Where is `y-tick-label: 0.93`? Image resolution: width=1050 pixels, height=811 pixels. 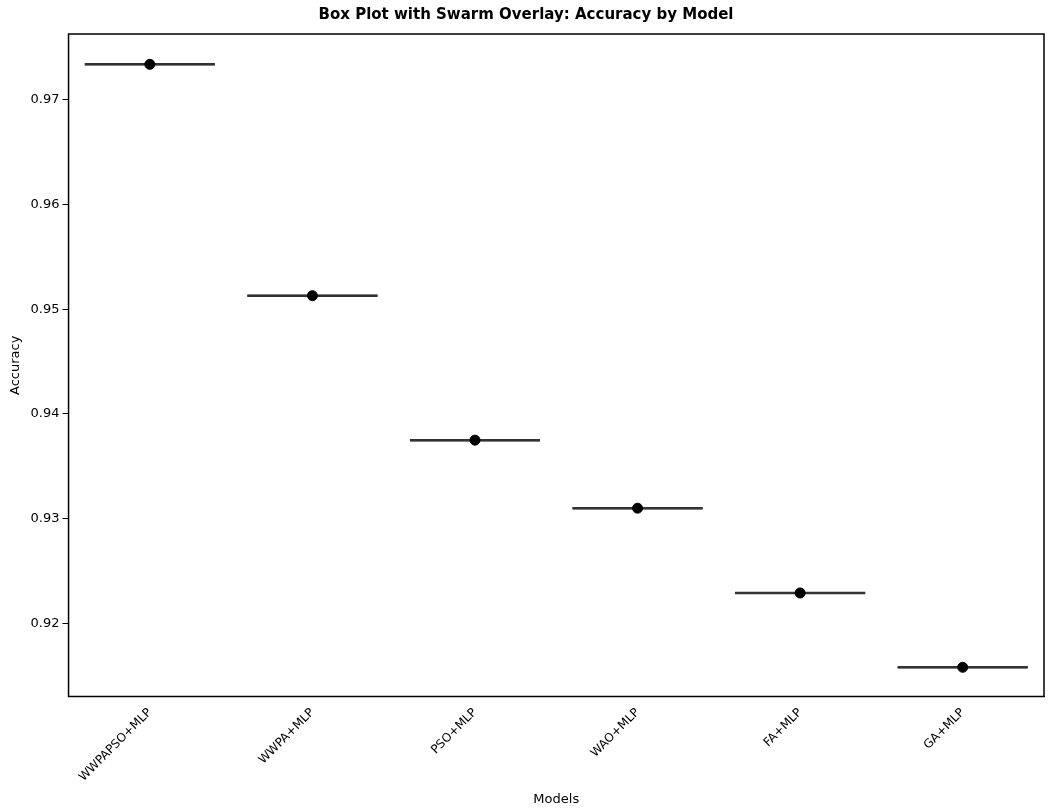 y-tick-label: 0.93 is located at coordinates (45, 518).